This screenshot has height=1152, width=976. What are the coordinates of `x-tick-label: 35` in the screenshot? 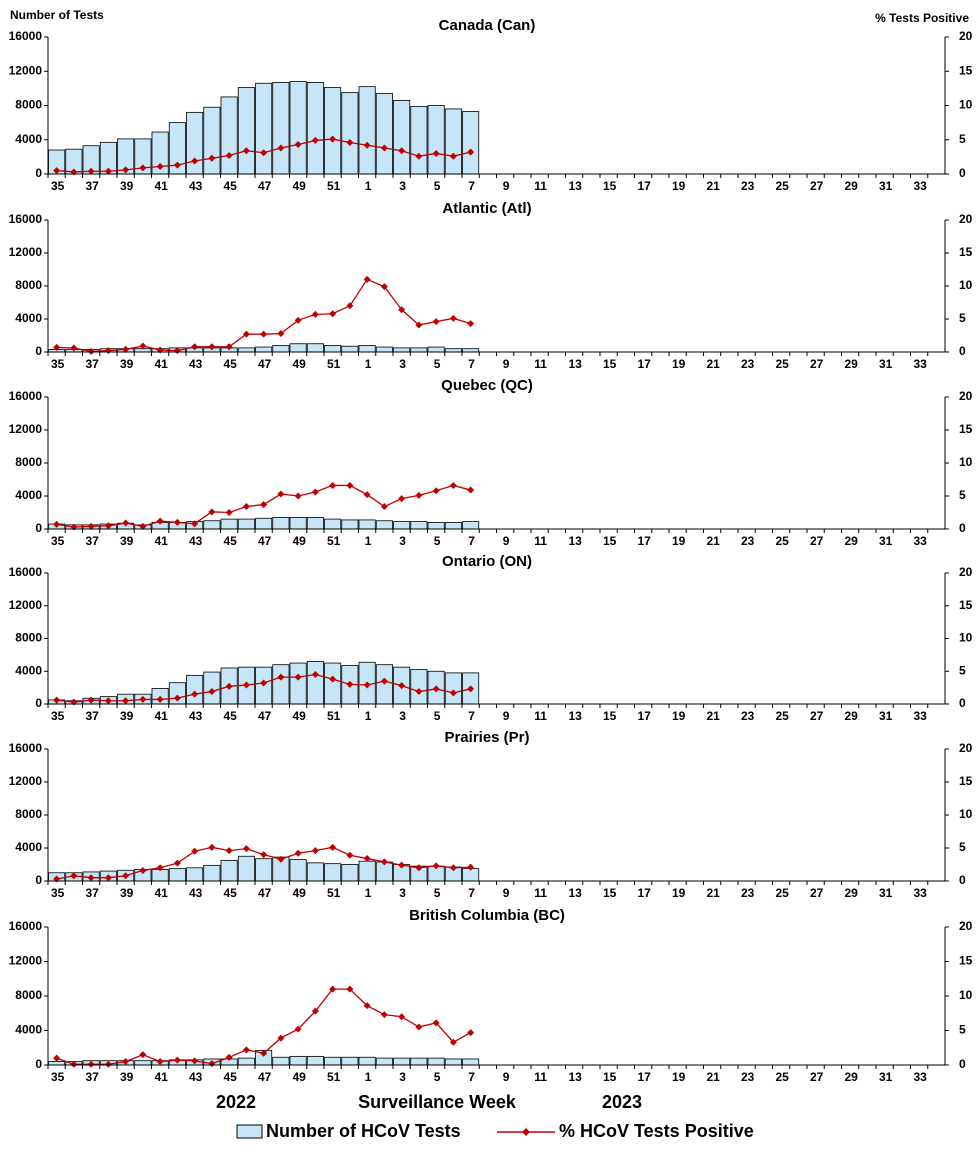 It's located at (58, 1077).